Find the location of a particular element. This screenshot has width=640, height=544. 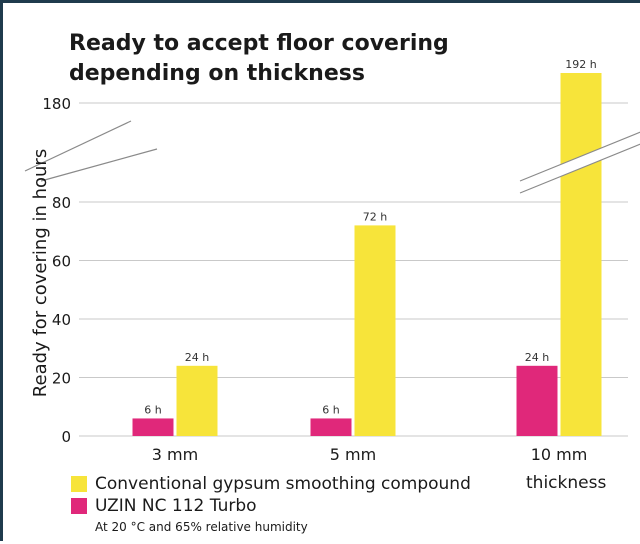

y-tick-label: 40 is located at coordinates (61, 320).